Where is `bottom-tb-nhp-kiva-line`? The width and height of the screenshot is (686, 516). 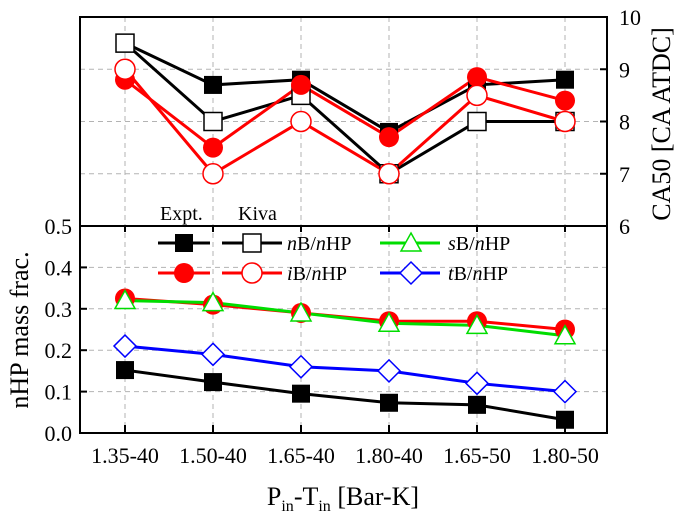 bottom-tb-nhp-kiva-line is located at coordinates (345, 369).